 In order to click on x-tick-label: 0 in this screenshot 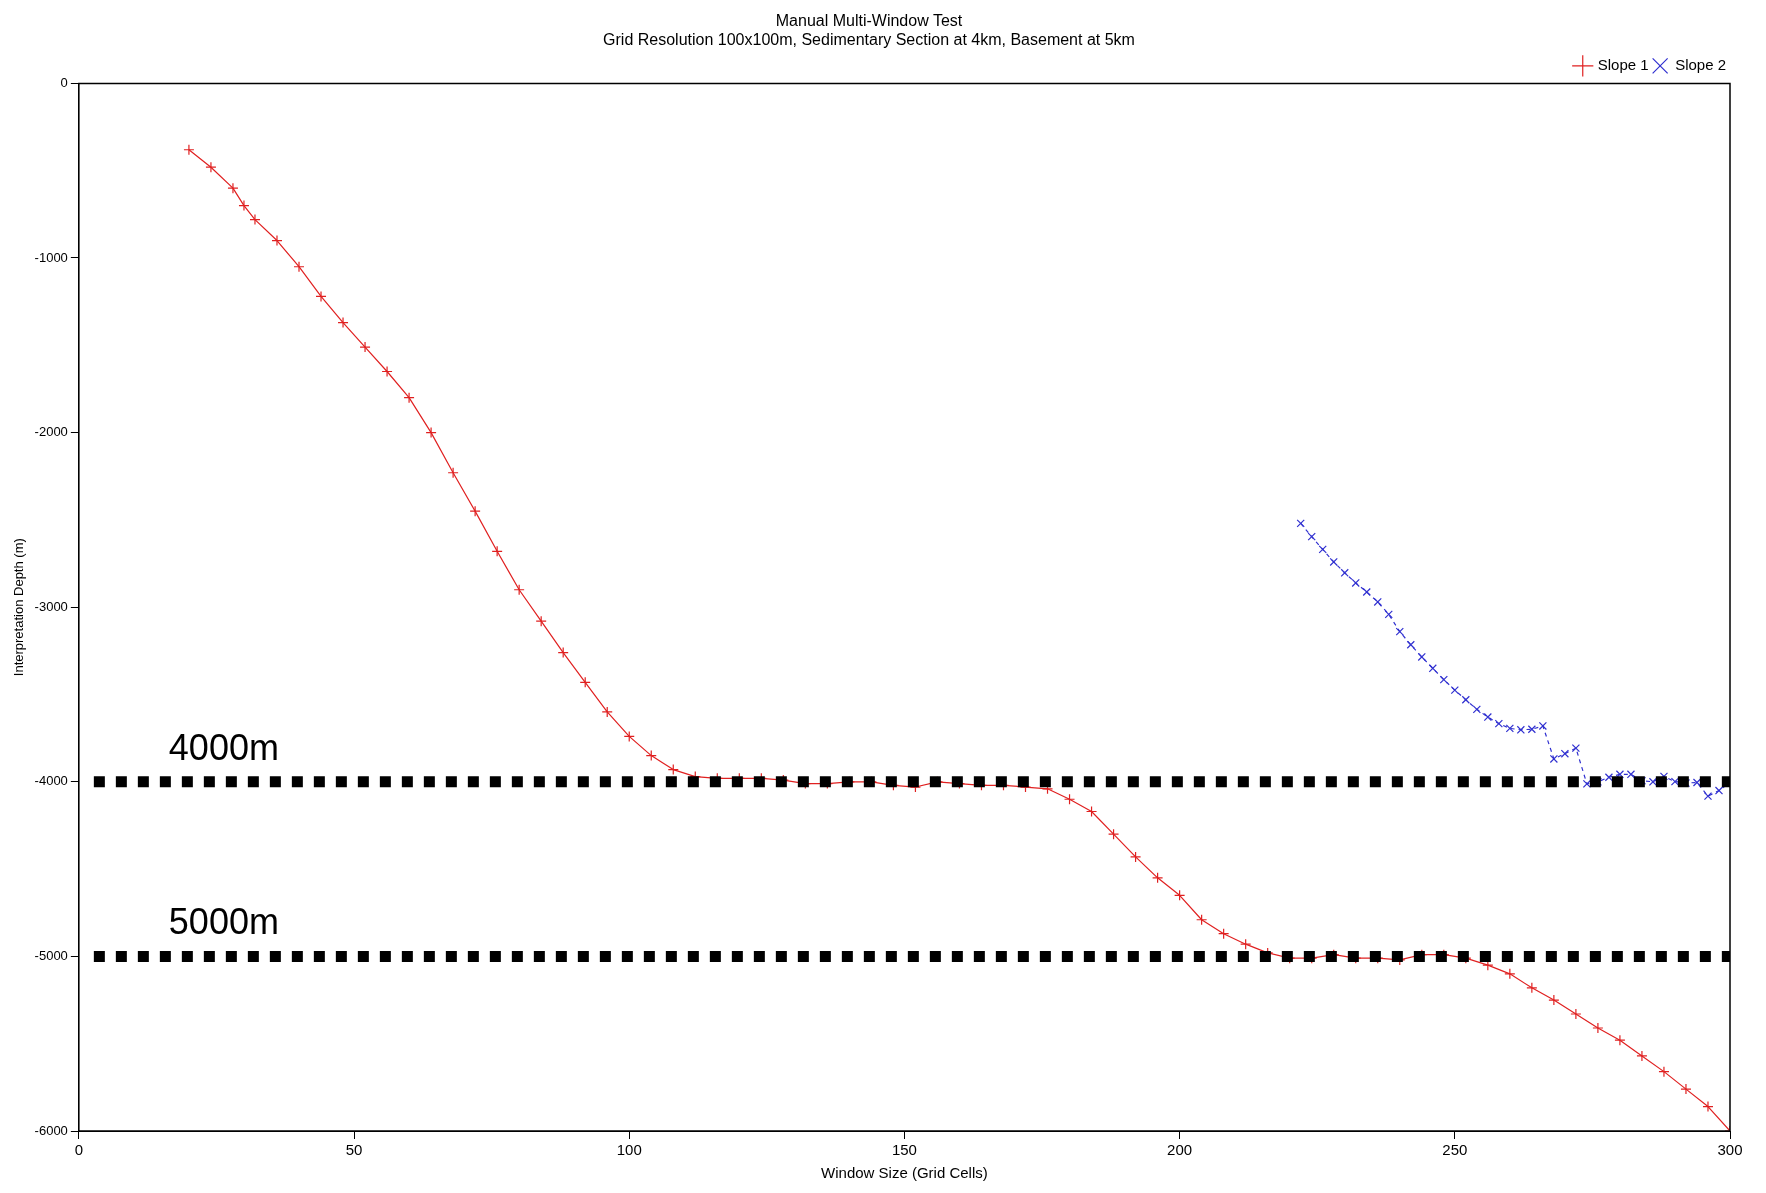, I will do `click(79, 1150)`.